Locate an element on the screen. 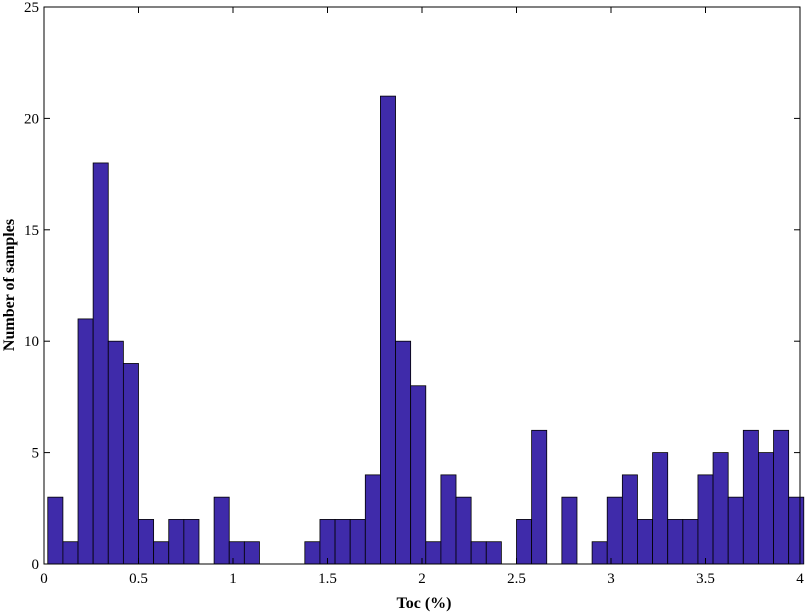 This screenshot has width=809, height=613. y-tick-label: 20 is located at coordinates (31, 119).